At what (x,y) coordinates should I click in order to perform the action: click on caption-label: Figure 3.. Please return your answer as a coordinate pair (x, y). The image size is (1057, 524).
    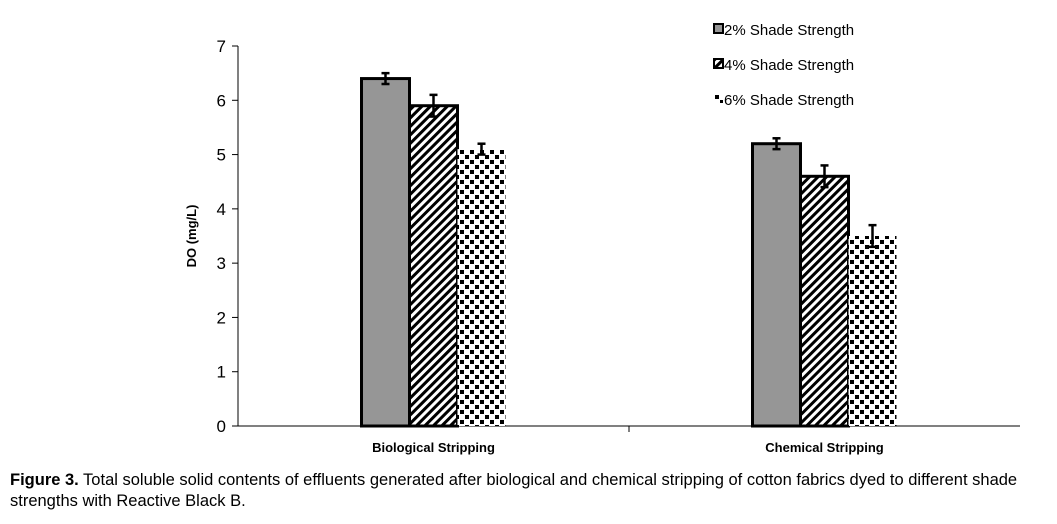
    Looking at the image, I should click on (44, 480).